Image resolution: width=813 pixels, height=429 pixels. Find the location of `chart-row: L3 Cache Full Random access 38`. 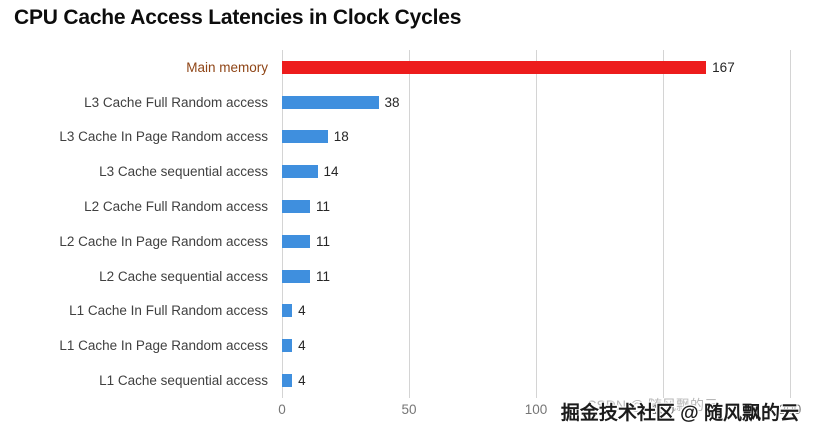

chart-row: L3 Cache Full Random access 38 is located at coordinates (395, 102).